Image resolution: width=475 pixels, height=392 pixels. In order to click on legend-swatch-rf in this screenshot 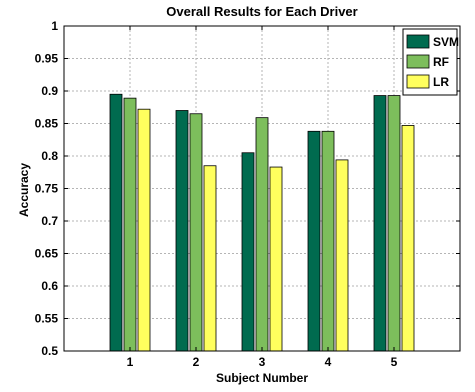, I will do `click(418, 61)`.